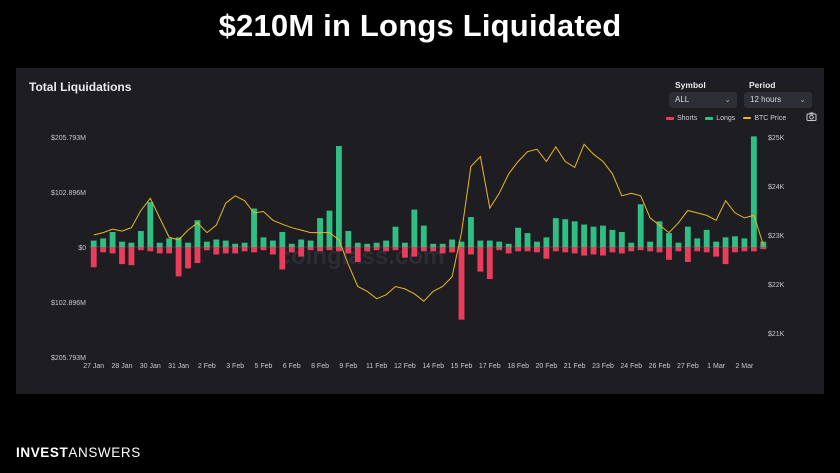 The image size is (840, 473). I want to click on chart-legend: Shorts Longs BTC Price, so click(730, 118).